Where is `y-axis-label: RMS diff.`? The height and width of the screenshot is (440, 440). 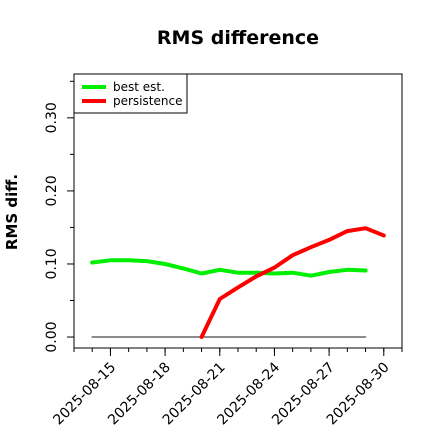
y-axis-label: RMS diff. is located at coordinates (12, 212).